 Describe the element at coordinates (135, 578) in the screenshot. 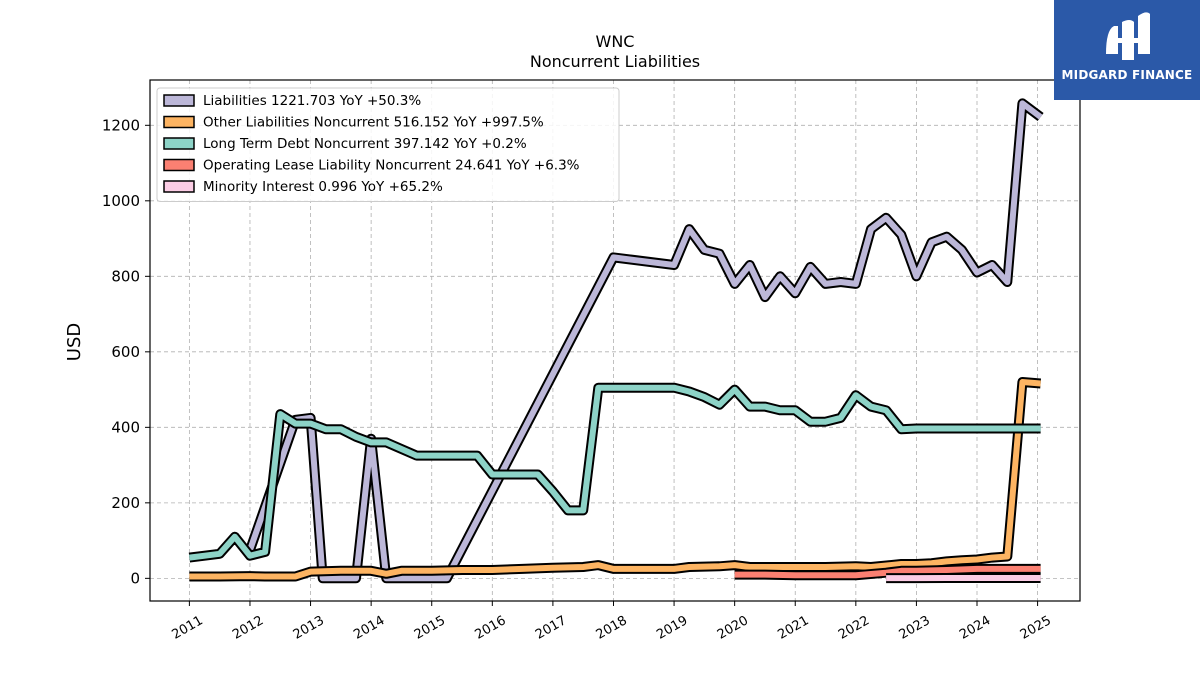

I see `y-tick-label: 0` at that location.